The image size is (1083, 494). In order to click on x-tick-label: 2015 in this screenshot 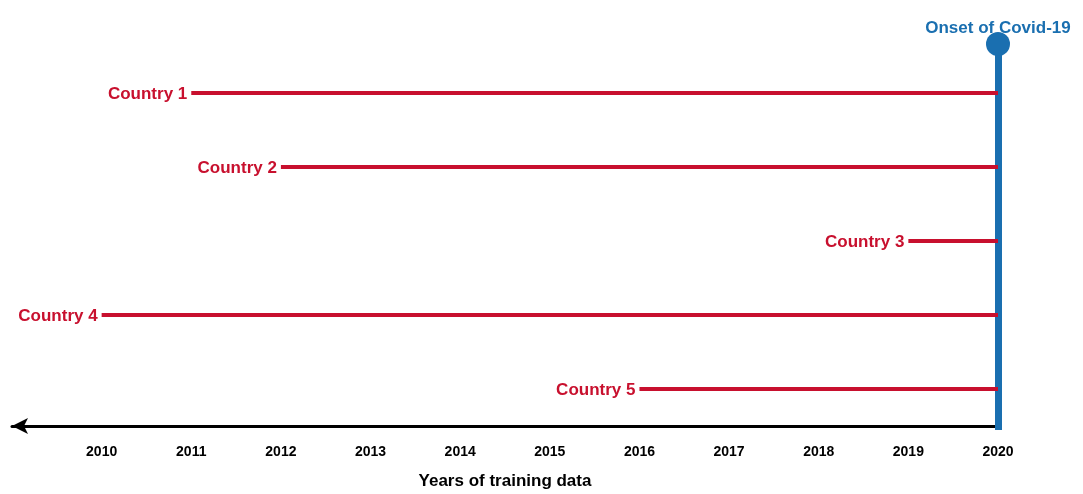, I will do `click(550, 451)`.